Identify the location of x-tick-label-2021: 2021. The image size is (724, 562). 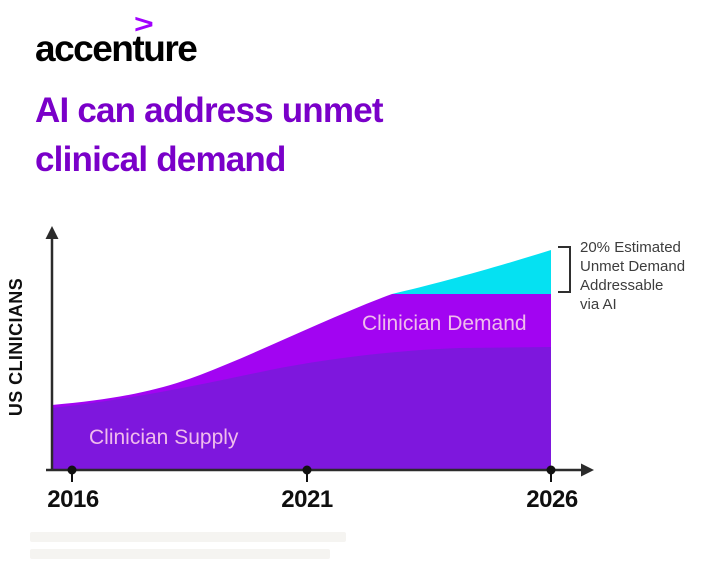
(307, 499).